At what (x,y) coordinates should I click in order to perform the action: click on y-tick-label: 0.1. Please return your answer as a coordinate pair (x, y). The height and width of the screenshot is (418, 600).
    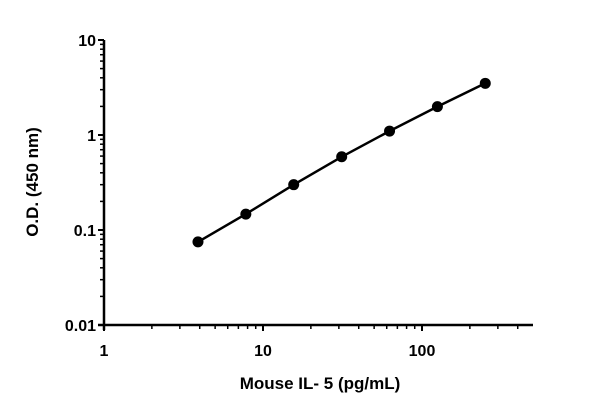
    Looking at the image, I should click on (85, 231).